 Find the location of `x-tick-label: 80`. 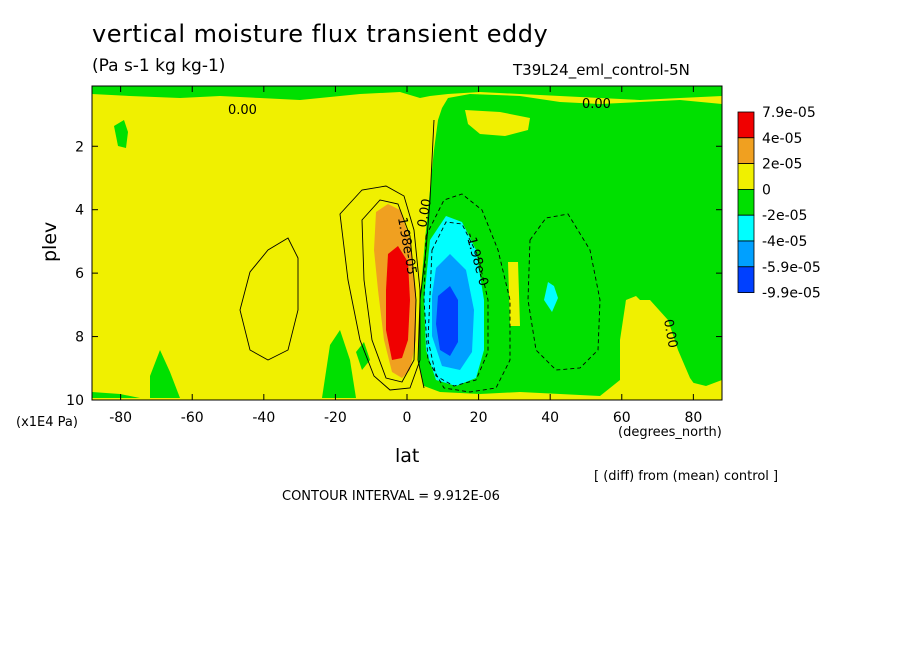

x-tick-label: 80 is located at coordinates (693, 418).